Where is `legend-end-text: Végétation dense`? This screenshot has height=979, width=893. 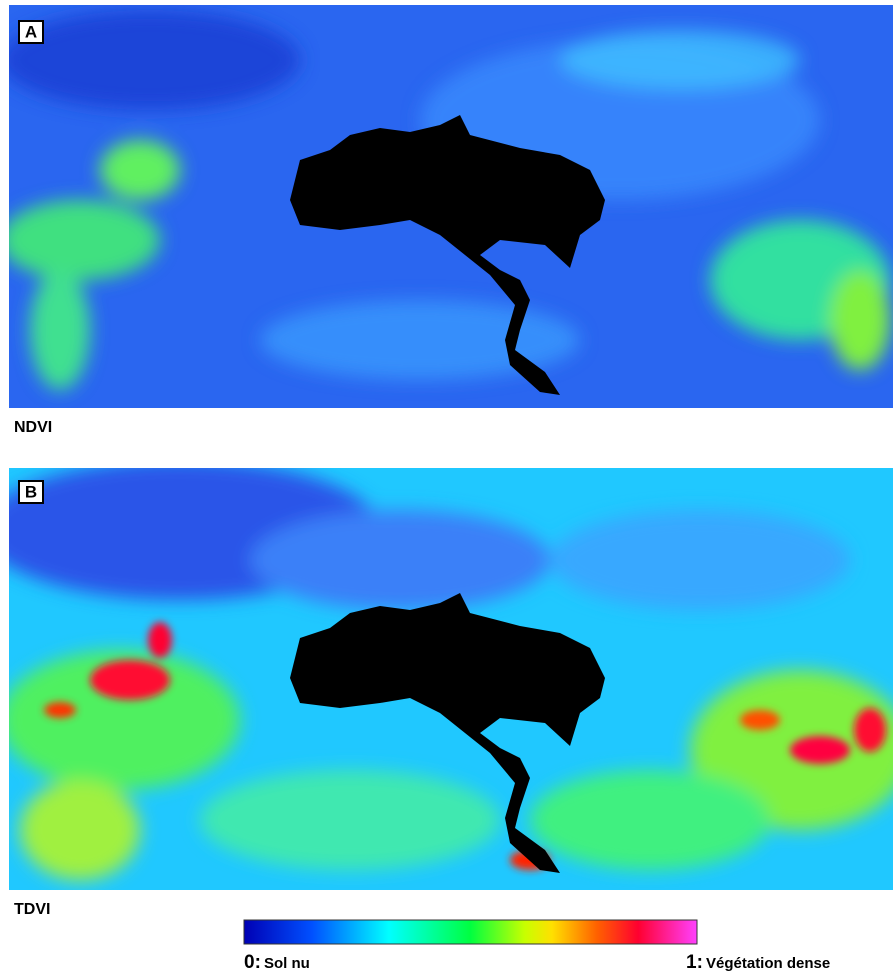
legend-end-text: Végétation dense is located at coordinates (768, 963).